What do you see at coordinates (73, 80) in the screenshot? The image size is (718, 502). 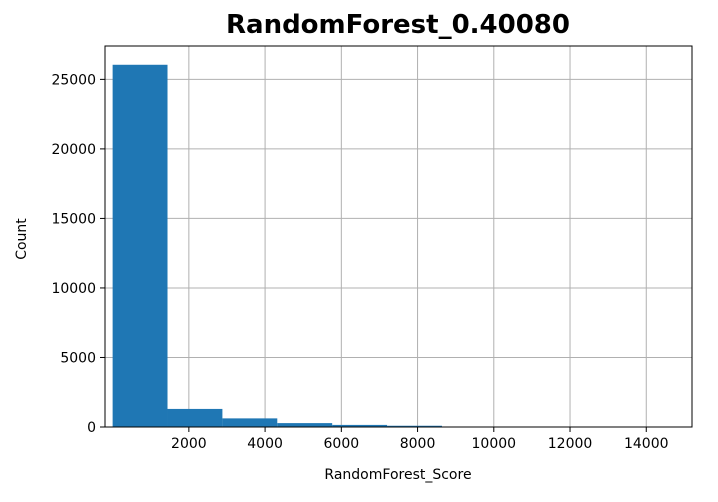 I see `y-tick-label: 25000` at bounding box center [73, 80].